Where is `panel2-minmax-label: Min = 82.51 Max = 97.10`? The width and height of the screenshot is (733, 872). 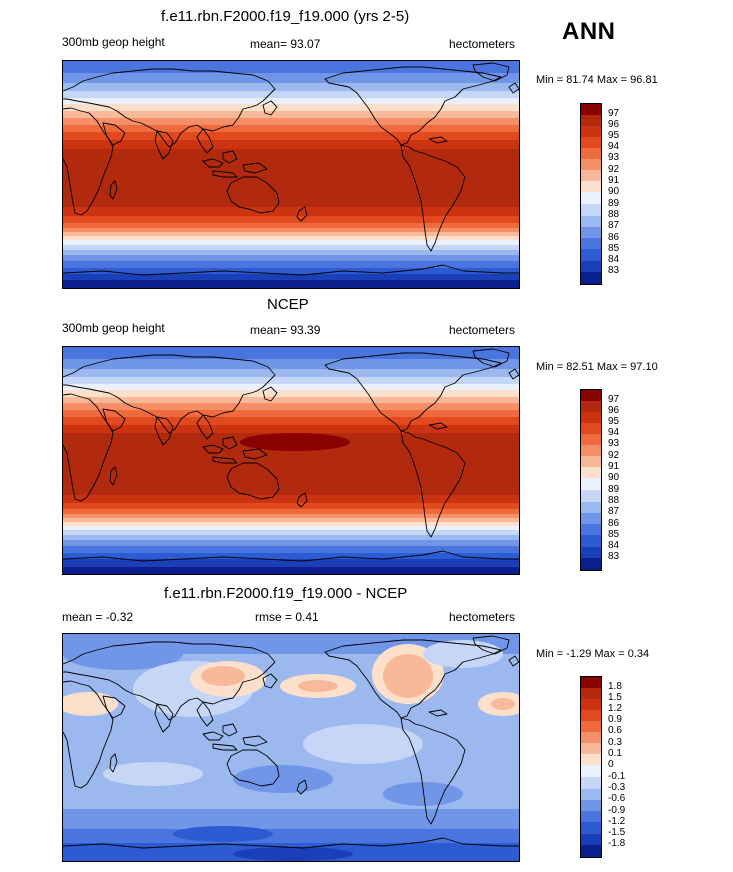
panel2-minmax-label: Min = 82.51 Max = 97.10 is located at coordinates (597, 367).